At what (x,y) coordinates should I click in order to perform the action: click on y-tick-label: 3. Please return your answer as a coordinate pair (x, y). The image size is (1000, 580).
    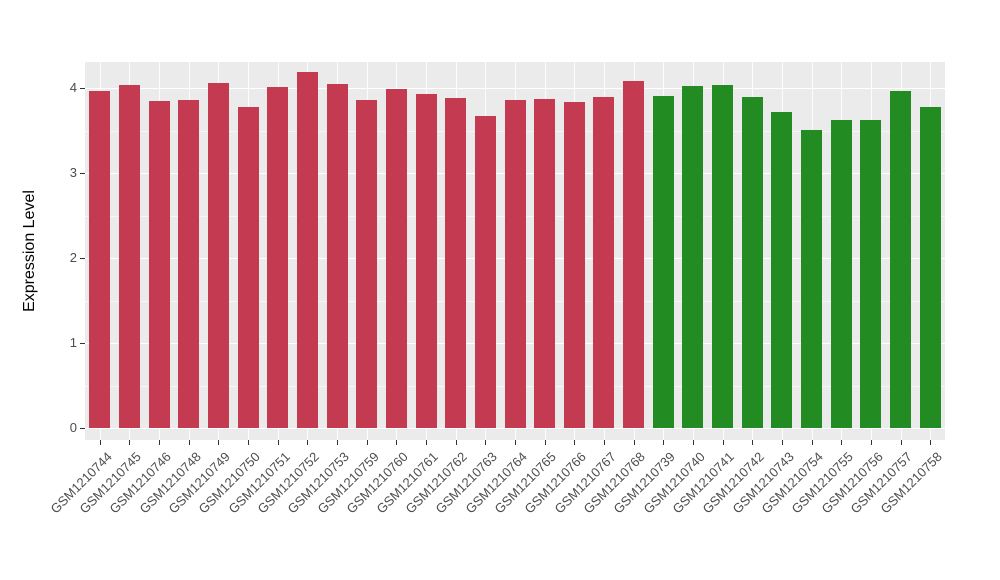
    Looking at the image, I should click on (73, 172).